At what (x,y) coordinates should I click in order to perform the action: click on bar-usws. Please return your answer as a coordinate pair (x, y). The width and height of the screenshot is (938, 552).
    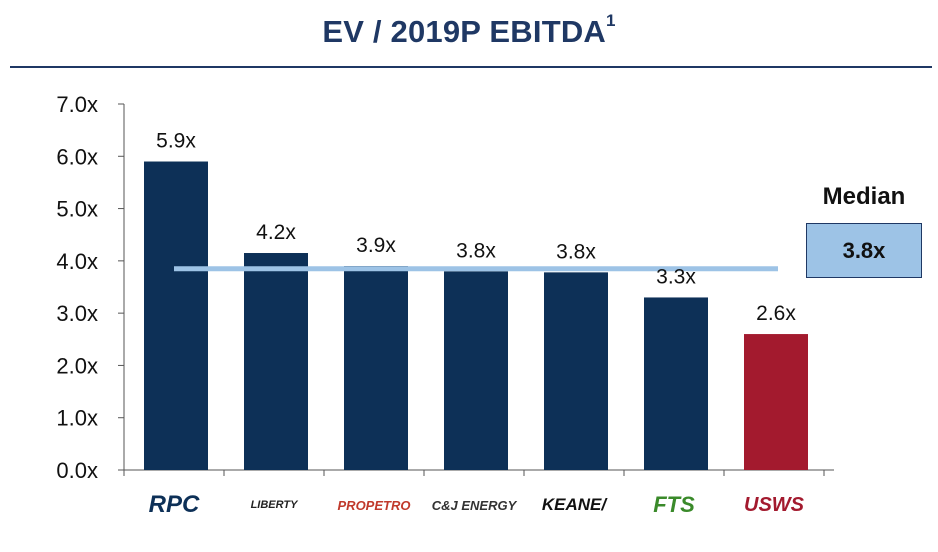
    Looking at the image, I should click on (776, 402).